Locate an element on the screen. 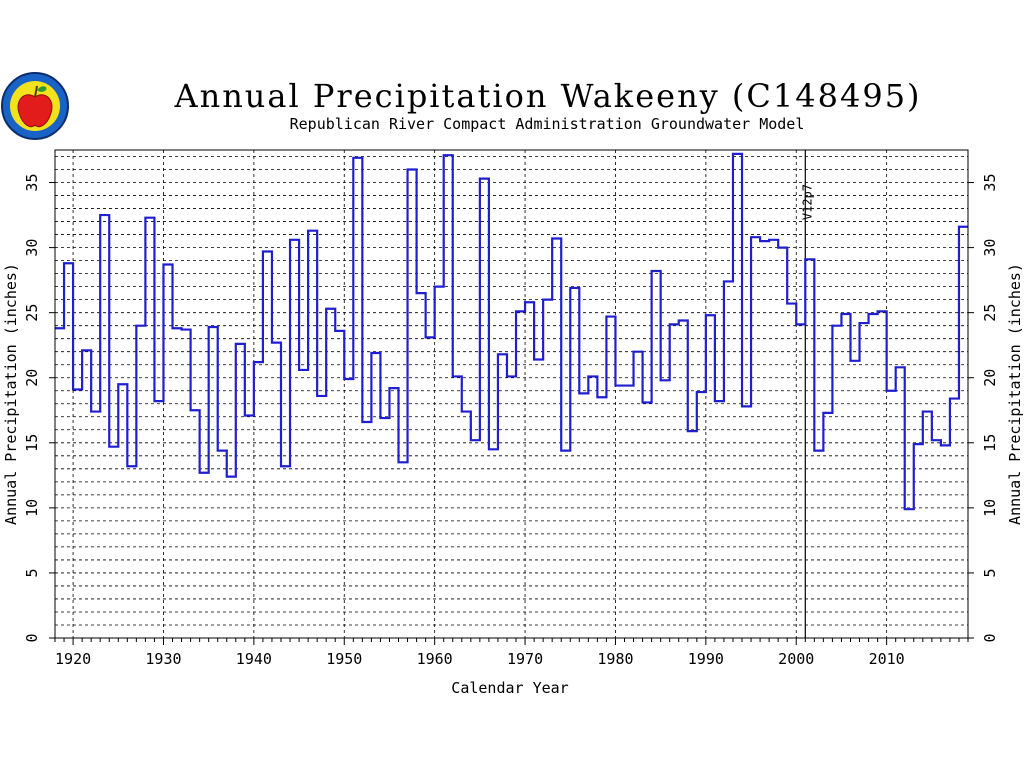 Image resolution: width=1024 pixels, height=768 pixels. x-tick-label: 1960 is located at coordinates (435, 659).